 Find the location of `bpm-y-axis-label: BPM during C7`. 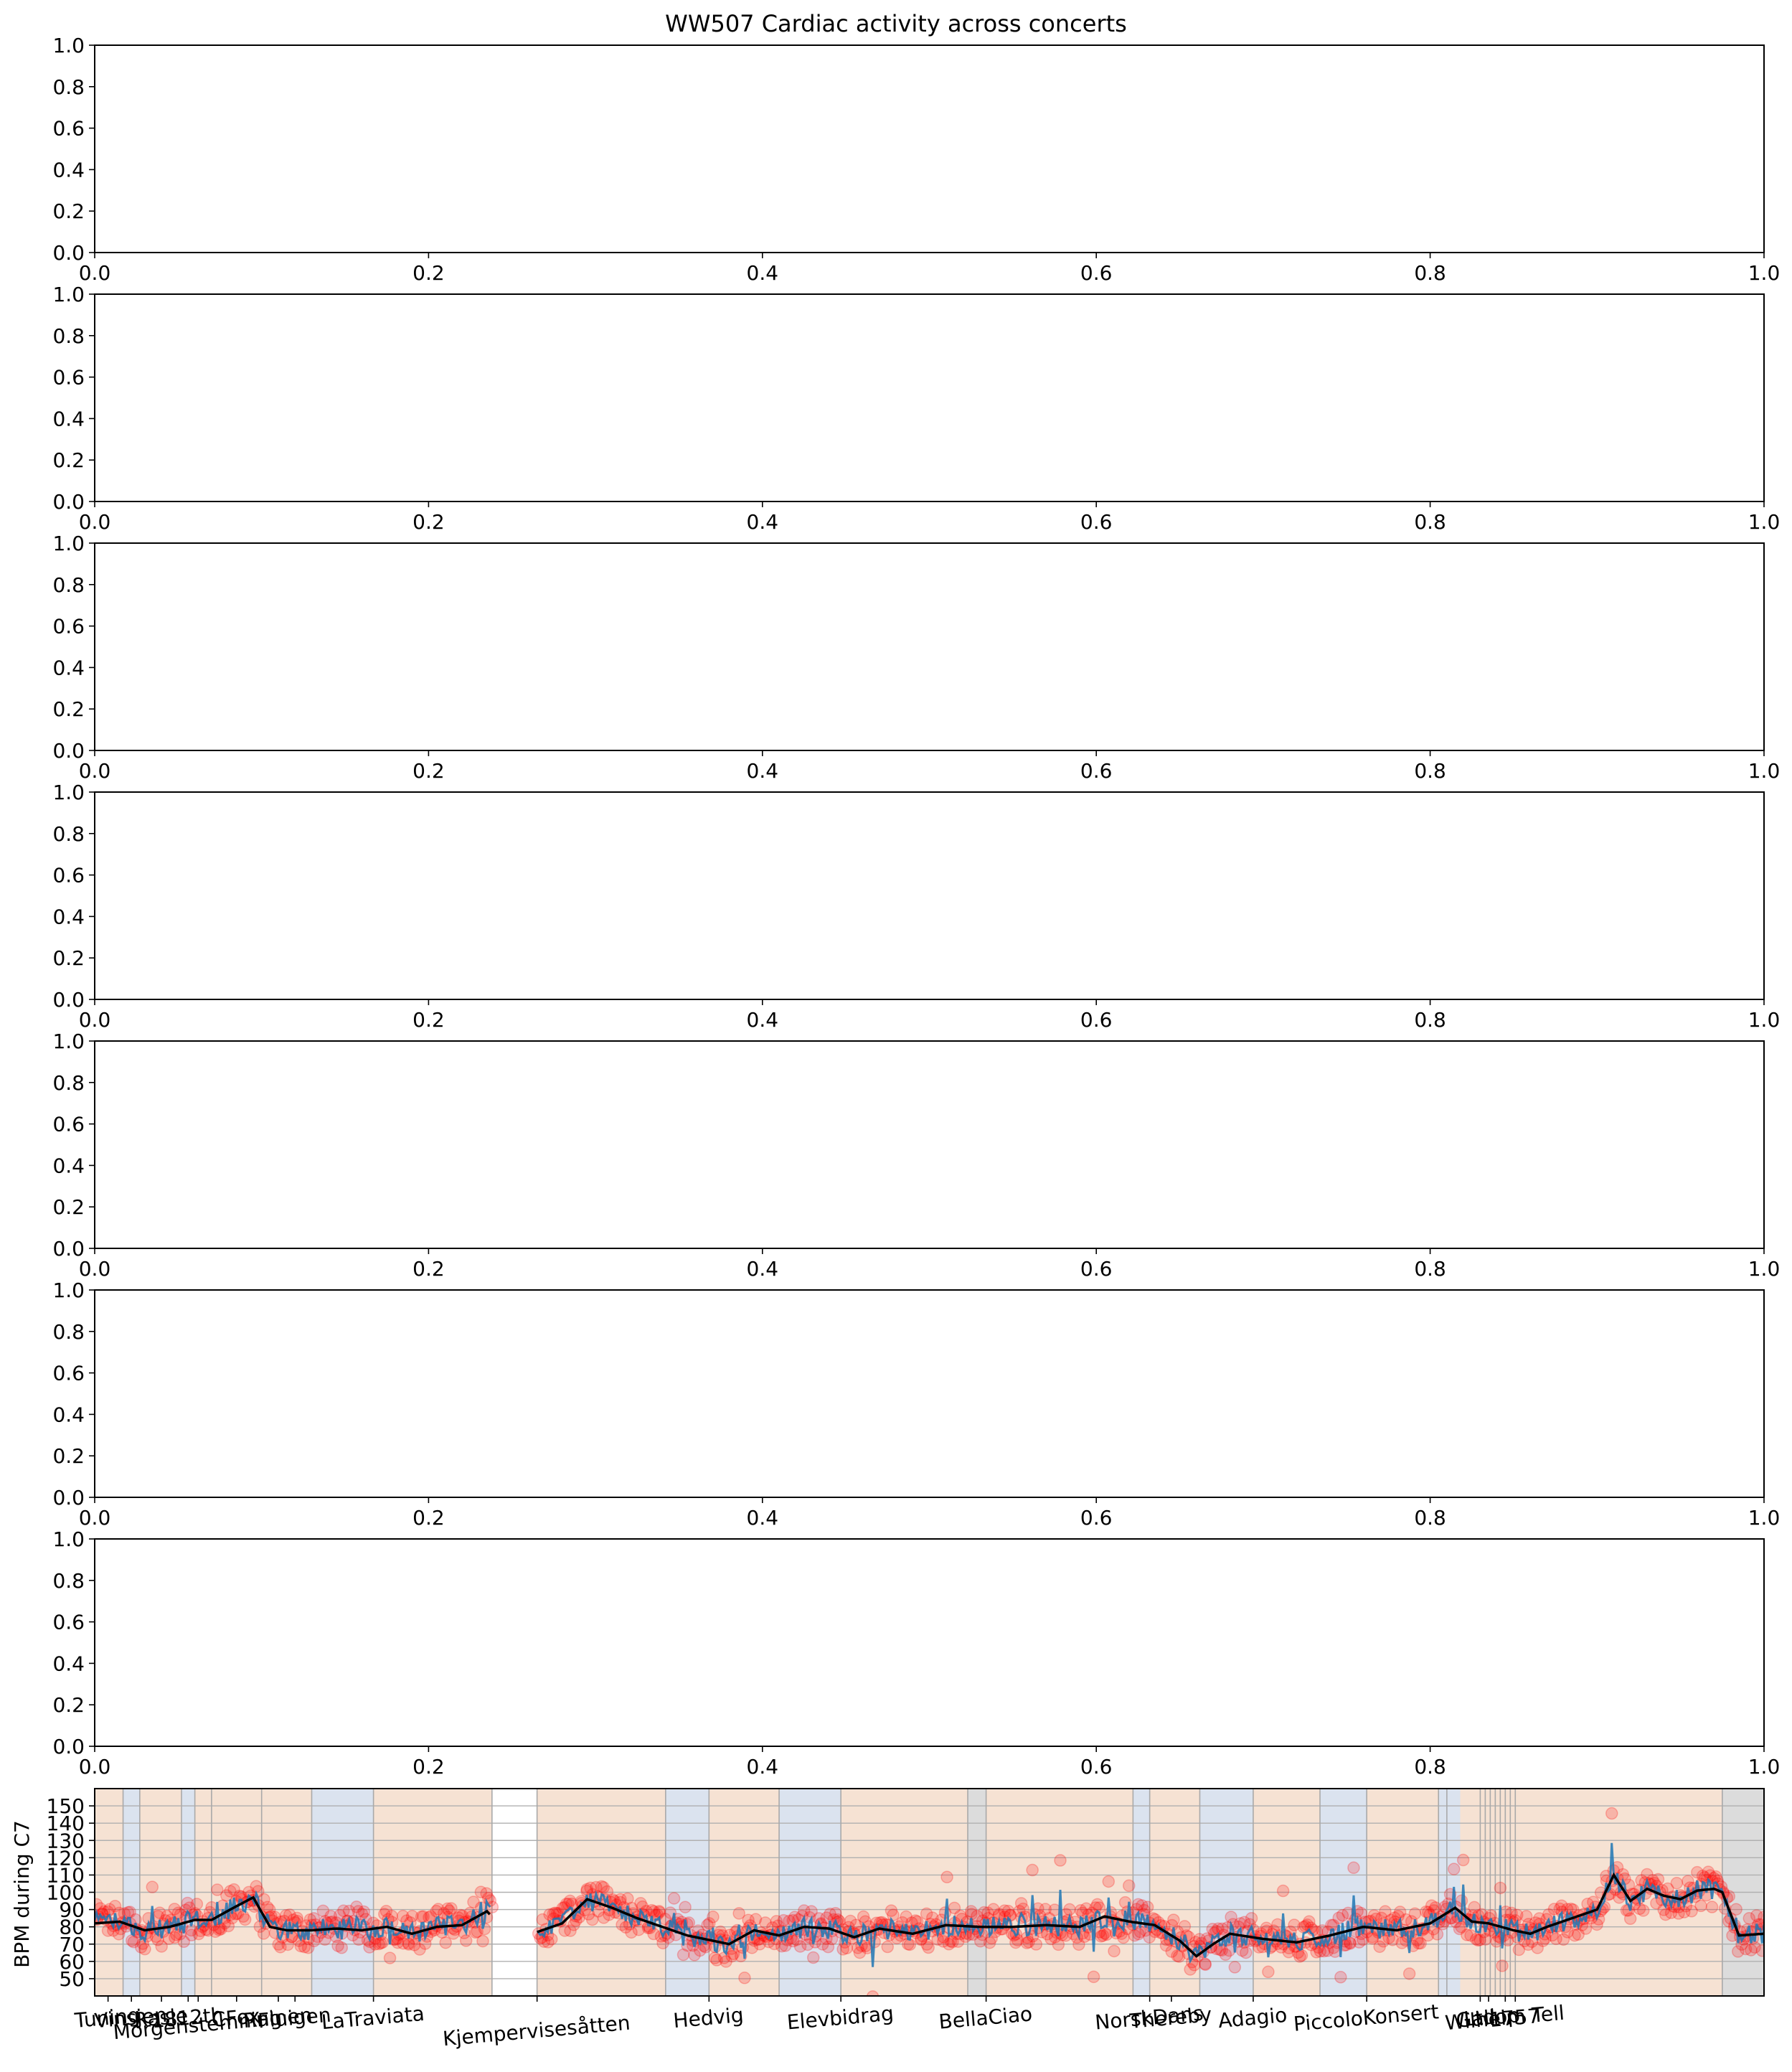

bpm-y-axis-label: BPM during C7 is located at coordinates (22, 1894).